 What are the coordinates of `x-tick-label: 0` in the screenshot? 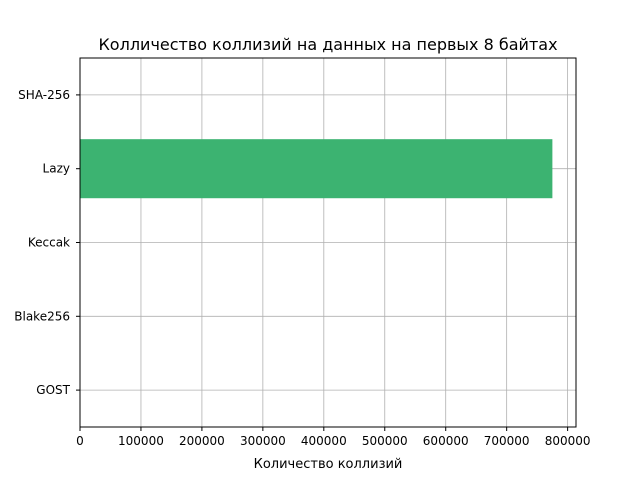 It's located at (80, 441).